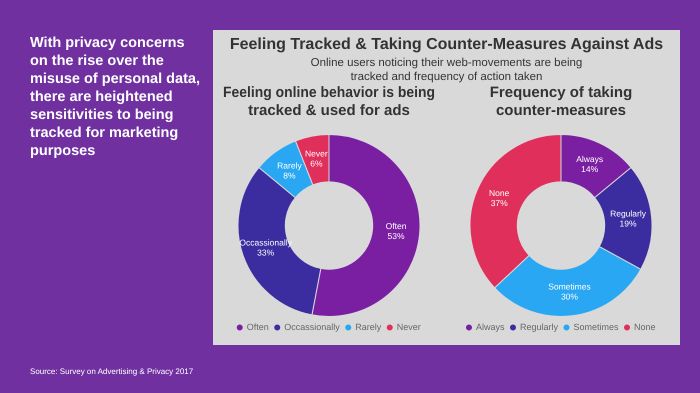  Describe the element at coordinates (590, 159) in the screenshot. I see `slice-label: Always` at that location.